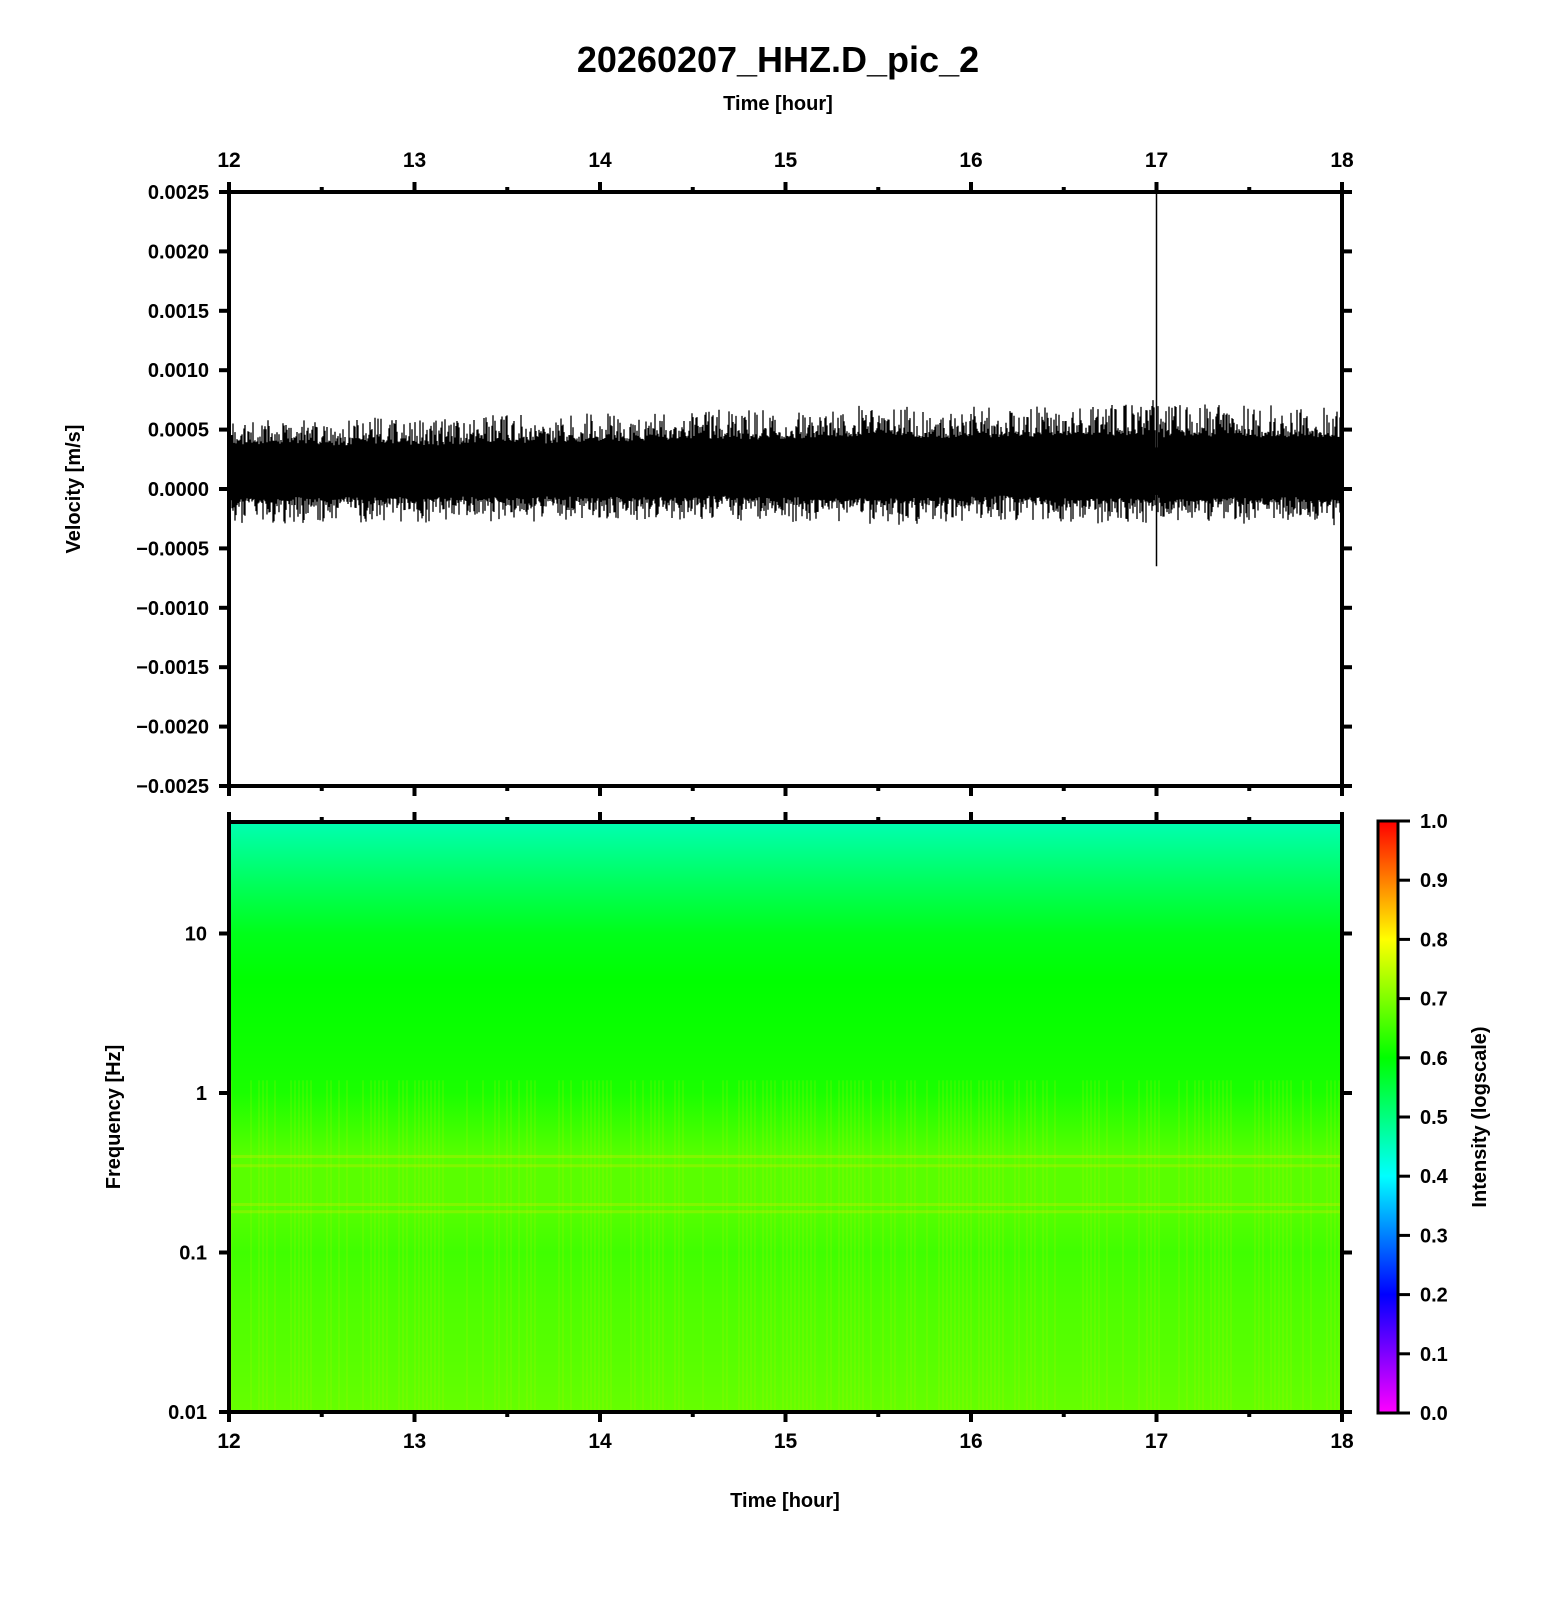  Describe the element at coordinates (1434, 1059) in the screenshot. I see `colorbar-tick-label: 0.6` at that location.